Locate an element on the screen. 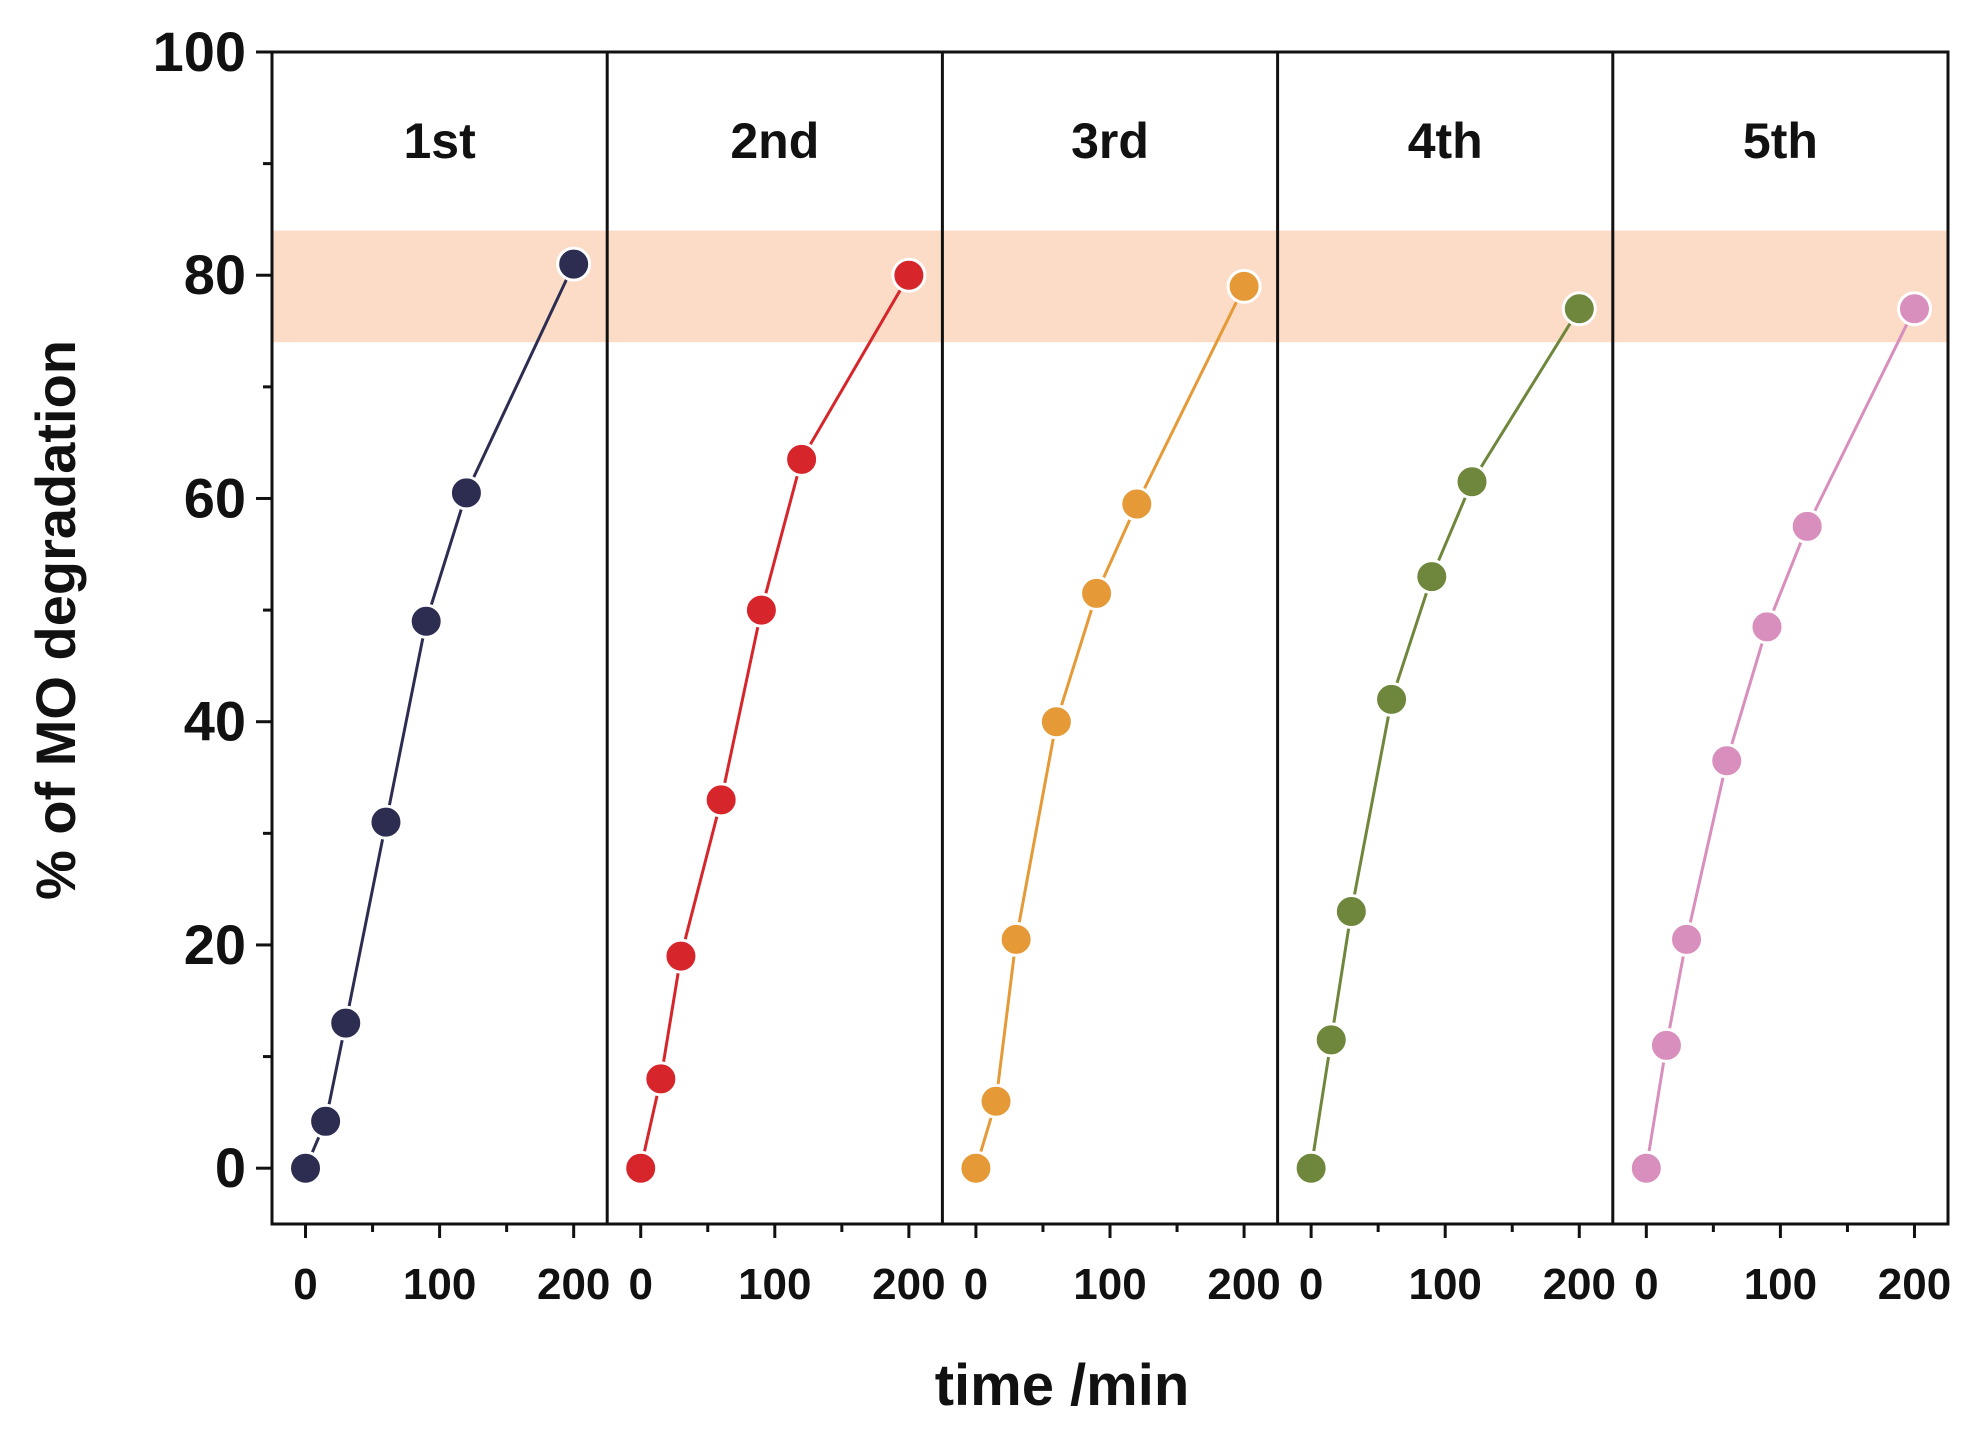  y-tick-label: 80 is located at coordinates (215, 274).